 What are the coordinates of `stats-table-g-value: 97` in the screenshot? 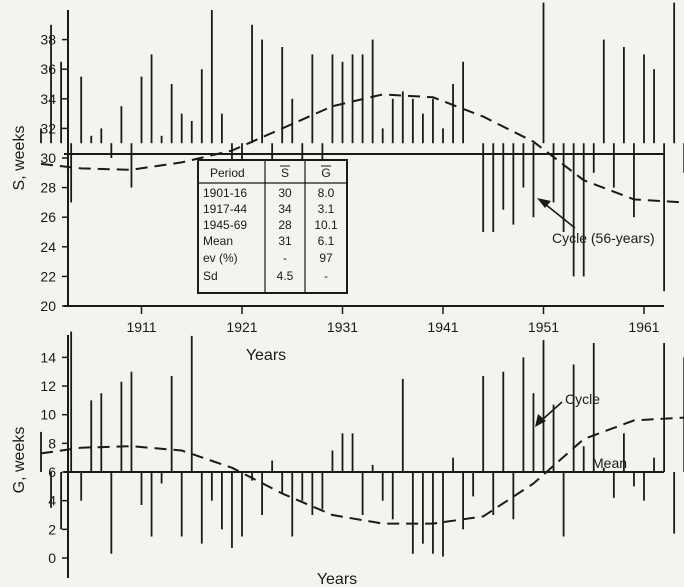 It's located at (326, 258).